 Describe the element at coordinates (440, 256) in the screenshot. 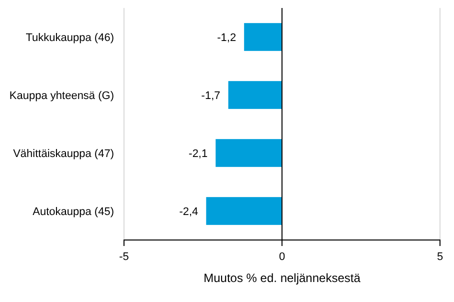

I see `x-tick-label: 5` at that location.